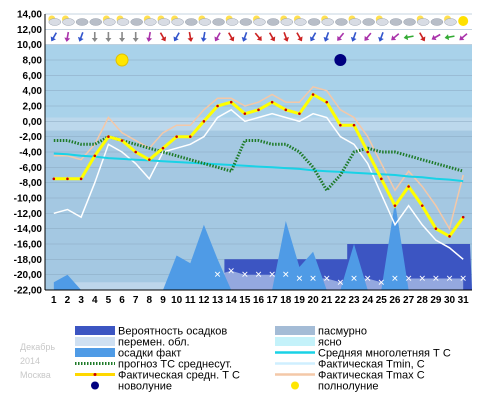 The image size is (486, 409). Describe the element at coordinates (28, 291) in the screenshot. I see `y-tick-label: -22,00` at that location.